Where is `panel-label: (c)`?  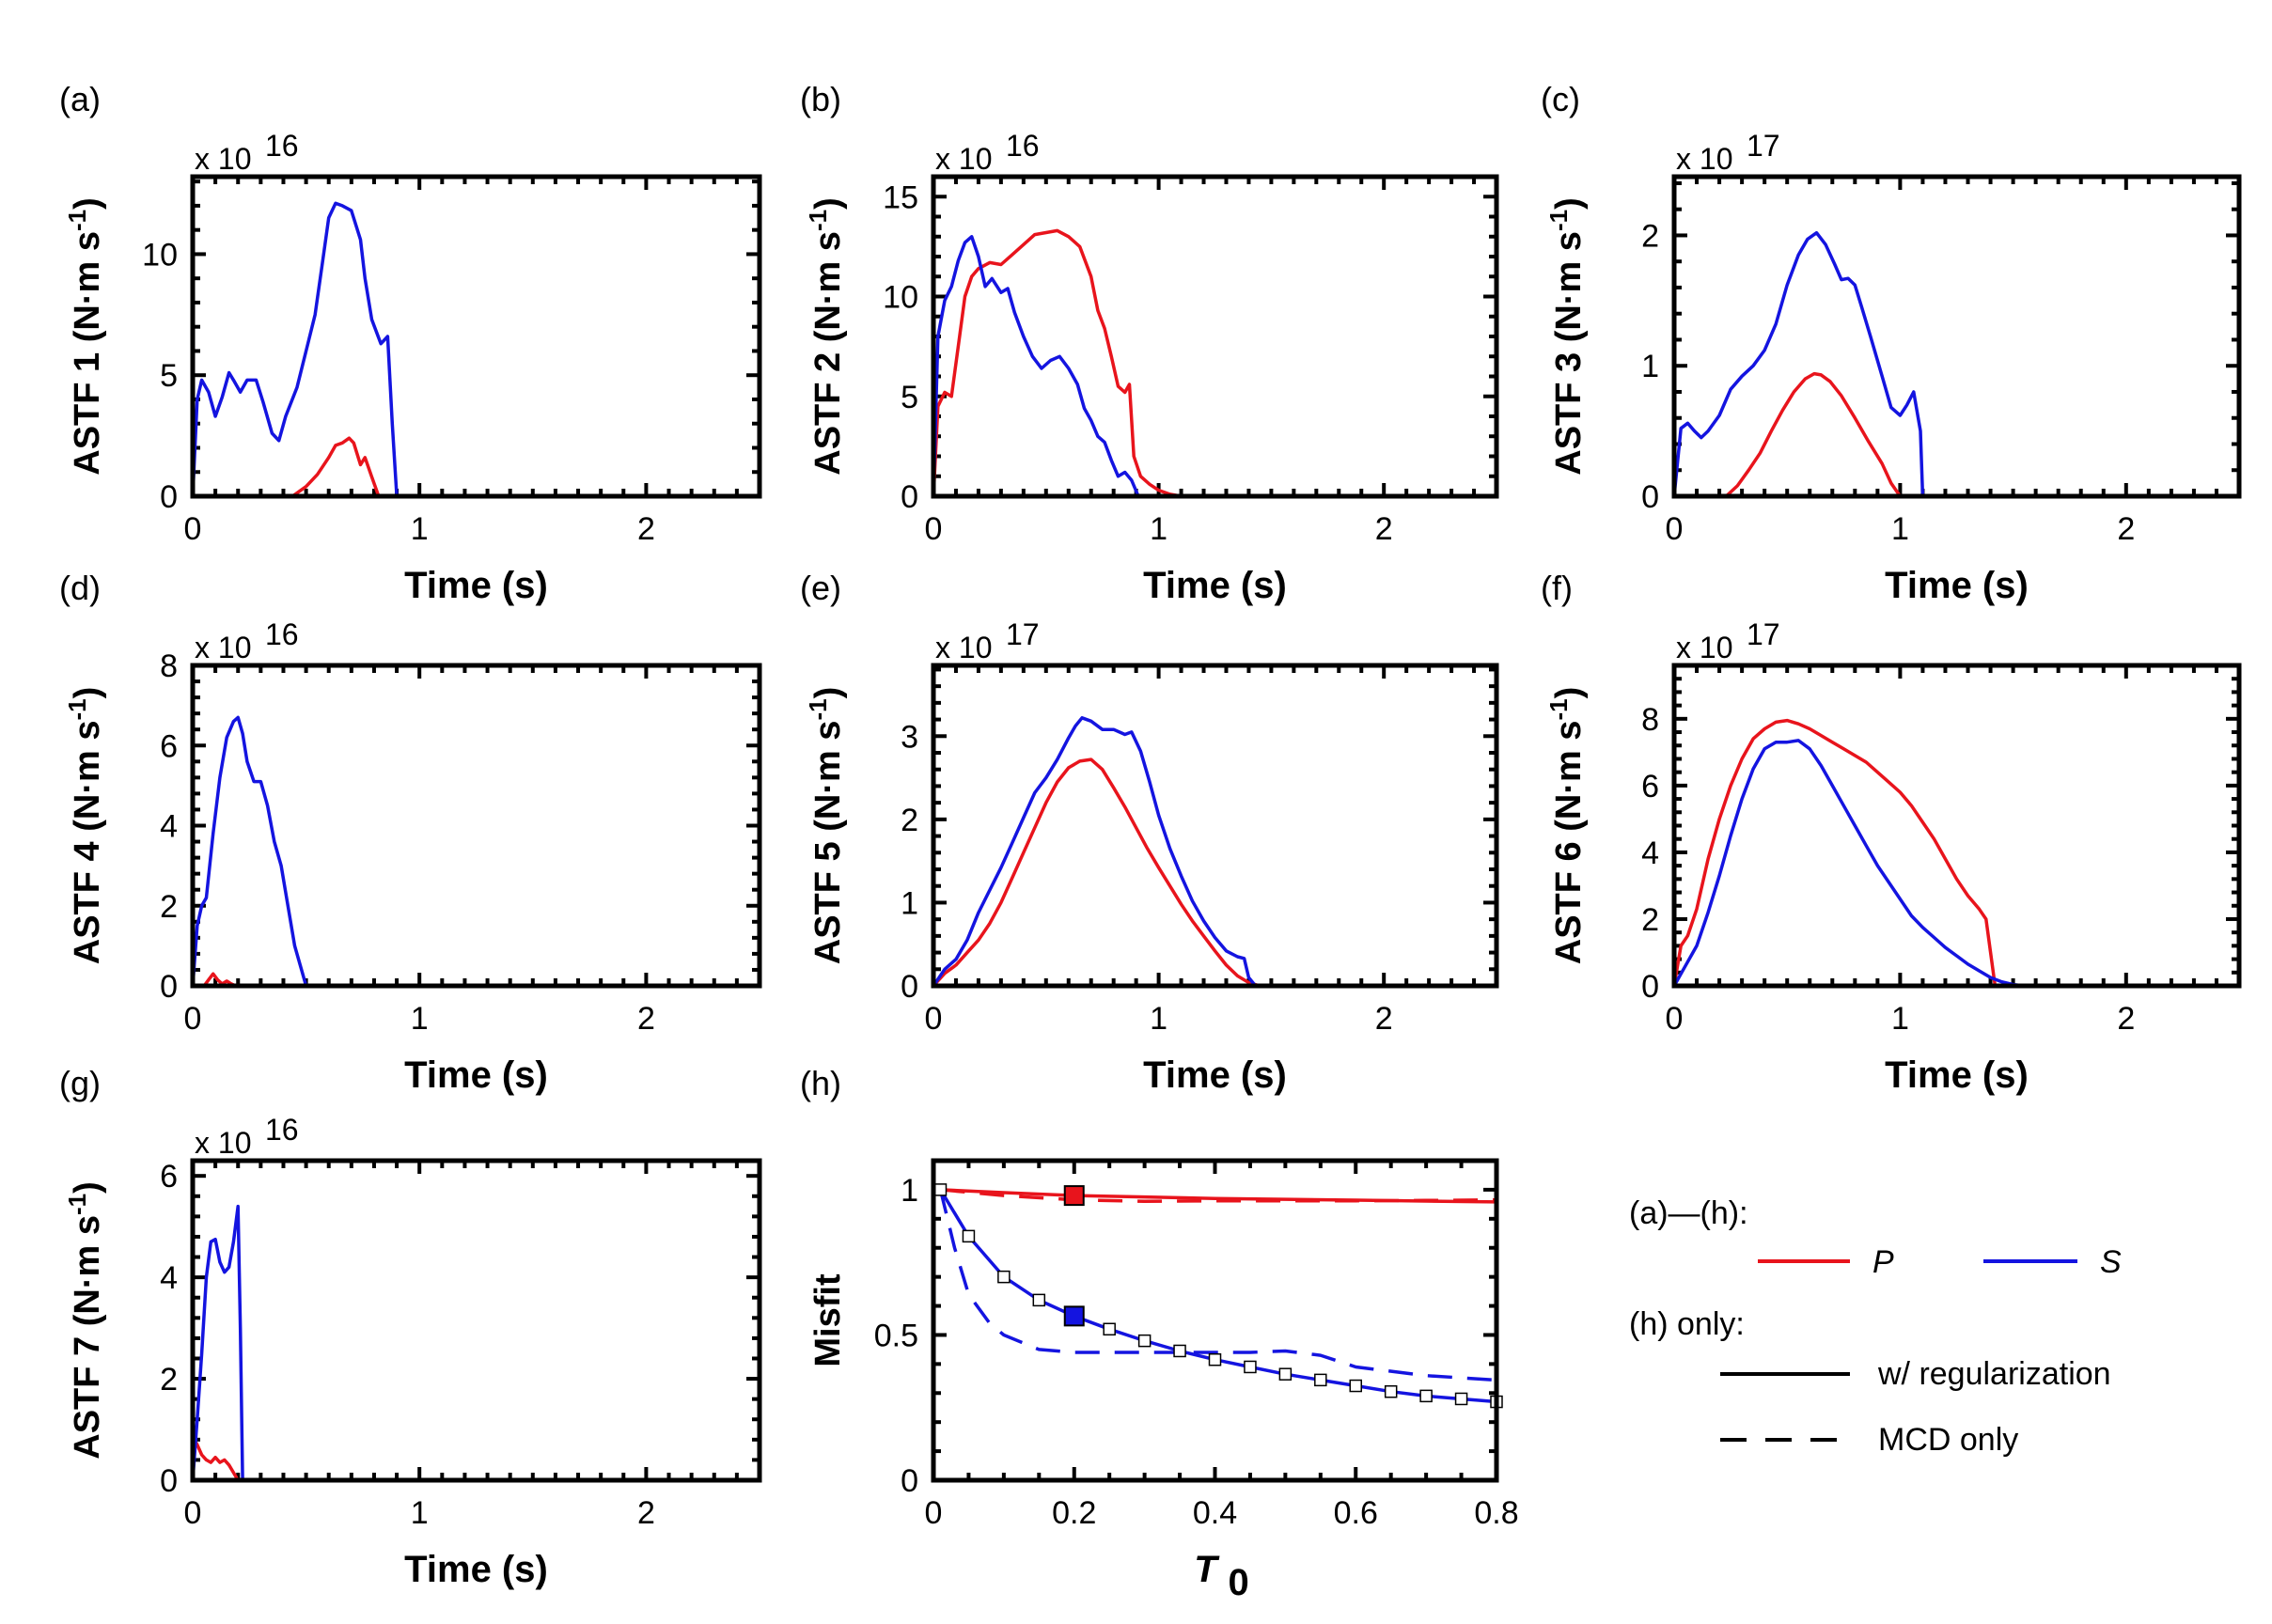
panel-label: (c) is located at coordinates (1560, 99).